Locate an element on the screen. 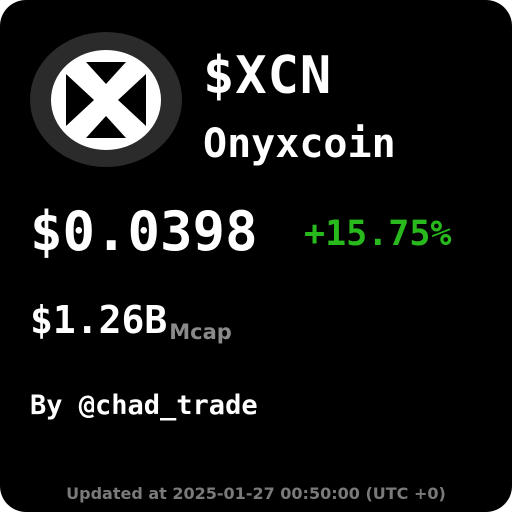  market-cap-label: Mcap is located at coordinates (200, 332).